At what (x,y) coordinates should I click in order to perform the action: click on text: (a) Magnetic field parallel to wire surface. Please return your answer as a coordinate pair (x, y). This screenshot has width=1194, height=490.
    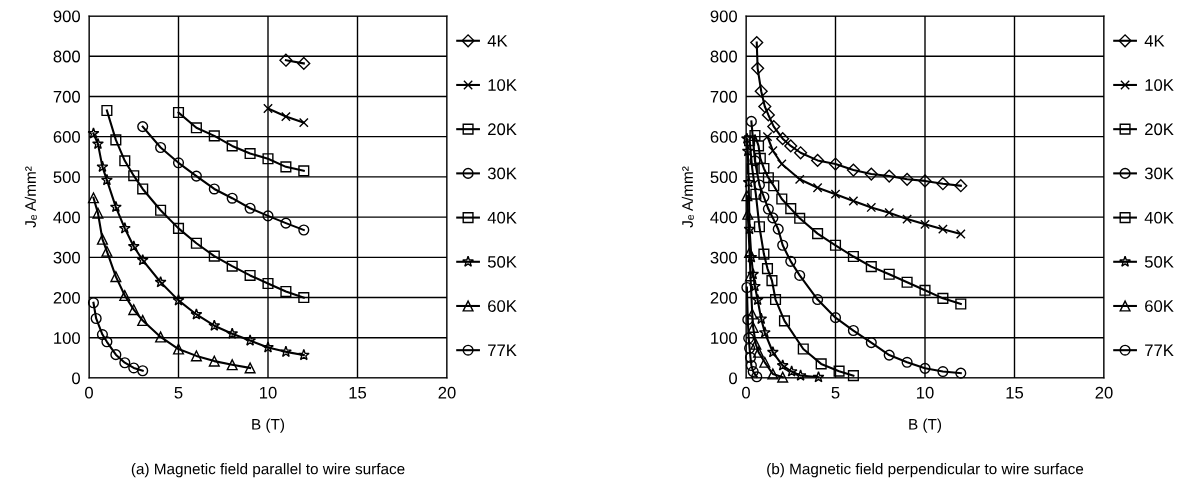
    Looking at the image, I should click on (268, 470).